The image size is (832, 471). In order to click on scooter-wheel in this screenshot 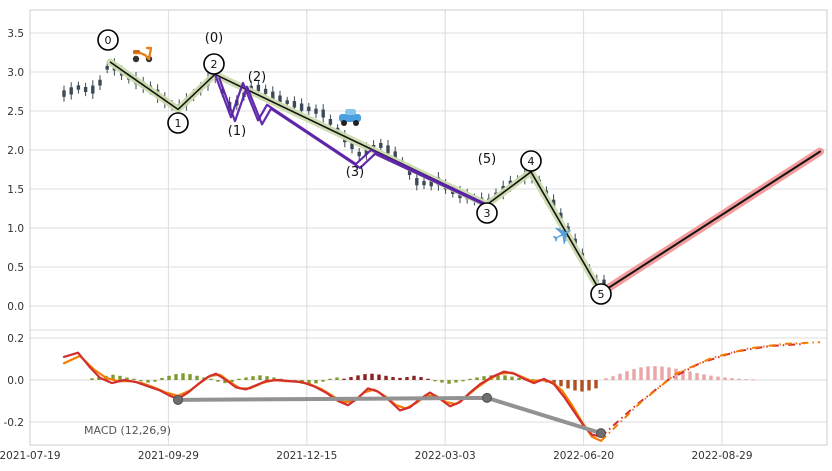, I will do `click(136, 59)`.